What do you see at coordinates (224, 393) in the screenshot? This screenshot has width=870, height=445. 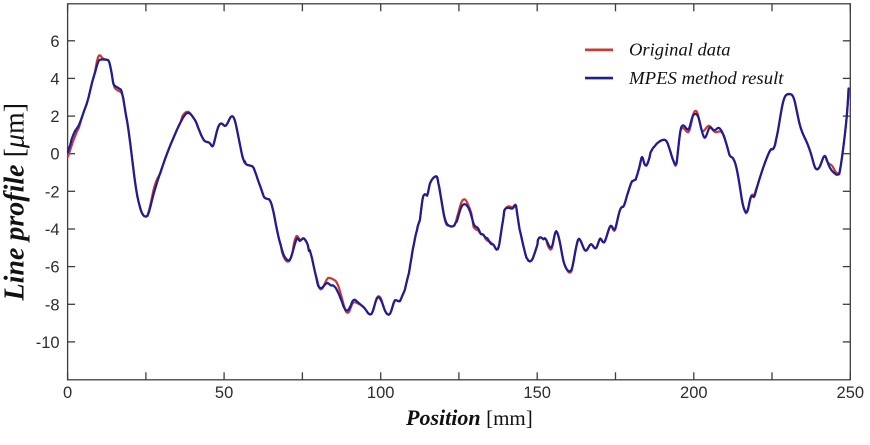 I see `svg-text: 50` at bounding box center [224, 393].